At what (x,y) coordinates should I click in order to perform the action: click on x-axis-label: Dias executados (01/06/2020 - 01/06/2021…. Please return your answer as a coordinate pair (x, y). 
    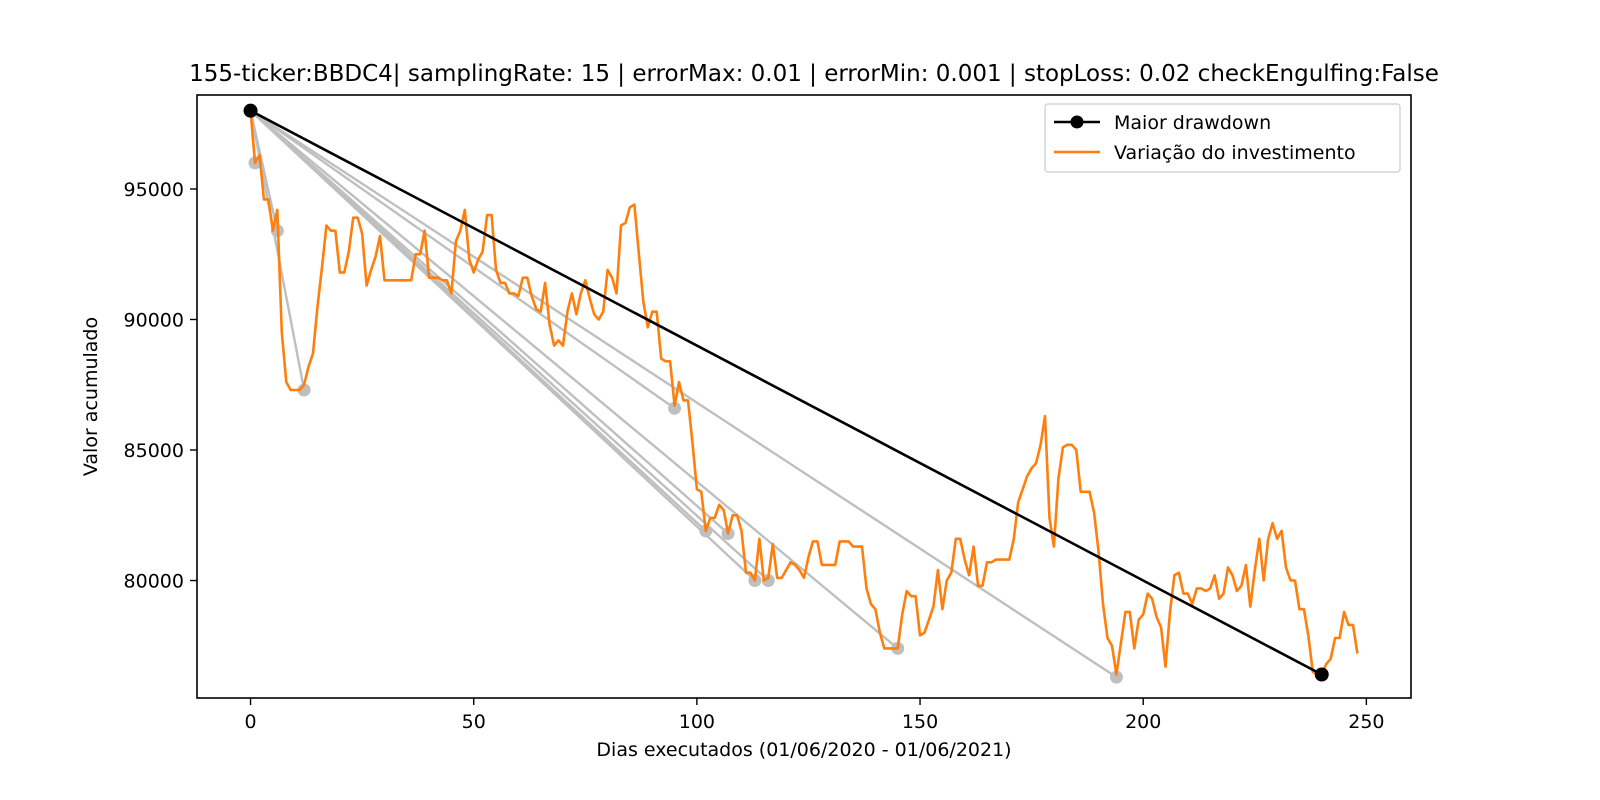
    Looking at the image, I should click on (803, 750).